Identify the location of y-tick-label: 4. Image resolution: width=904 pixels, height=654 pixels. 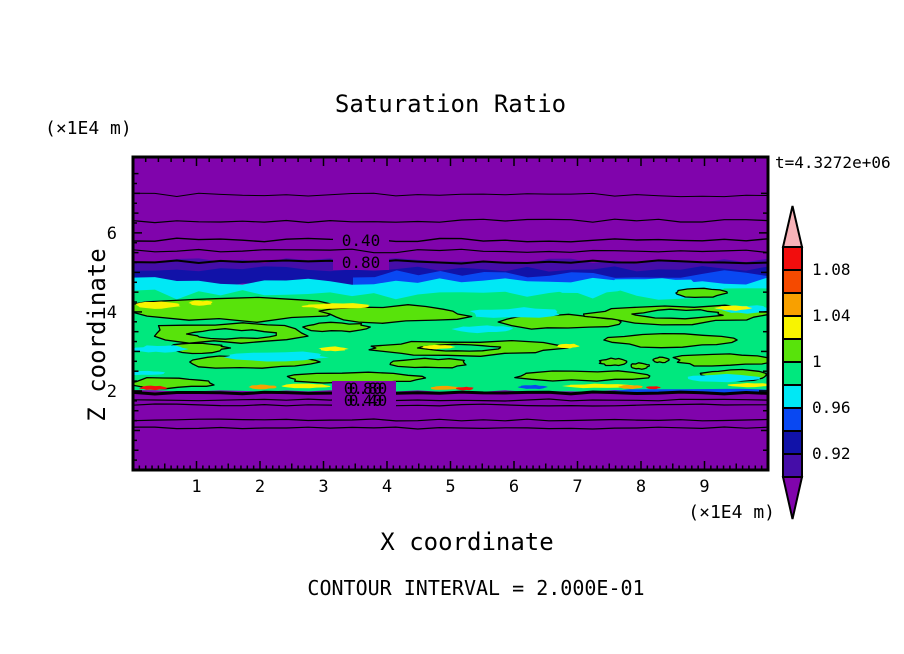
(112, 313).